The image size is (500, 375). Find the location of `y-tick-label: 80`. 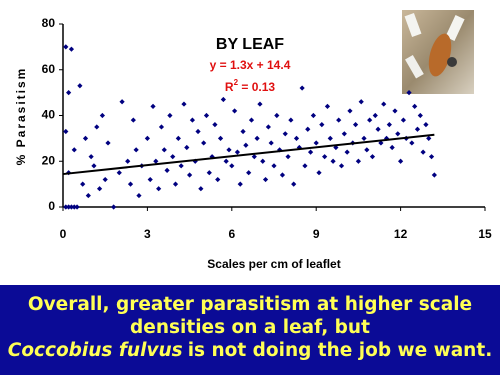

y-tick-label: 80 is located at coordinates (49, 23).